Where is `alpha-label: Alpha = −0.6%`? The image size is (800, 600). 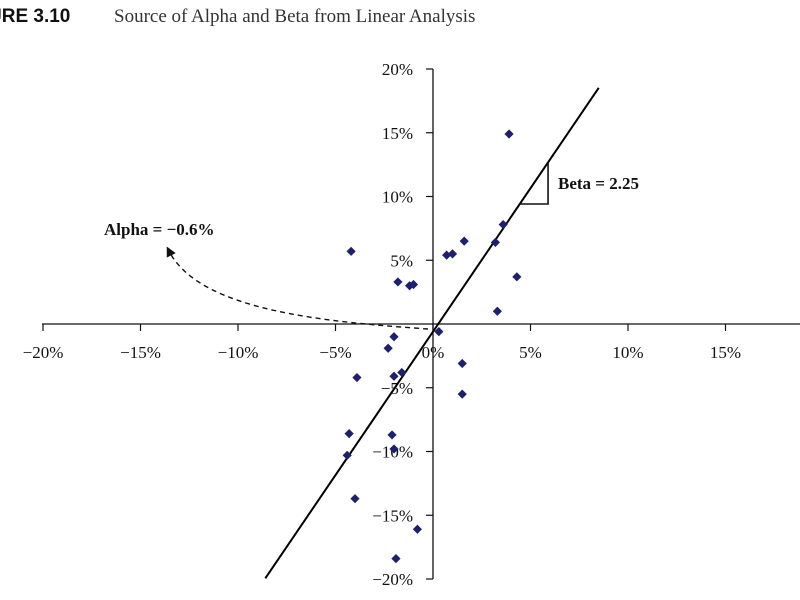
alpha-label: Alpha = −0.6% is located at coordinates (159, 229).